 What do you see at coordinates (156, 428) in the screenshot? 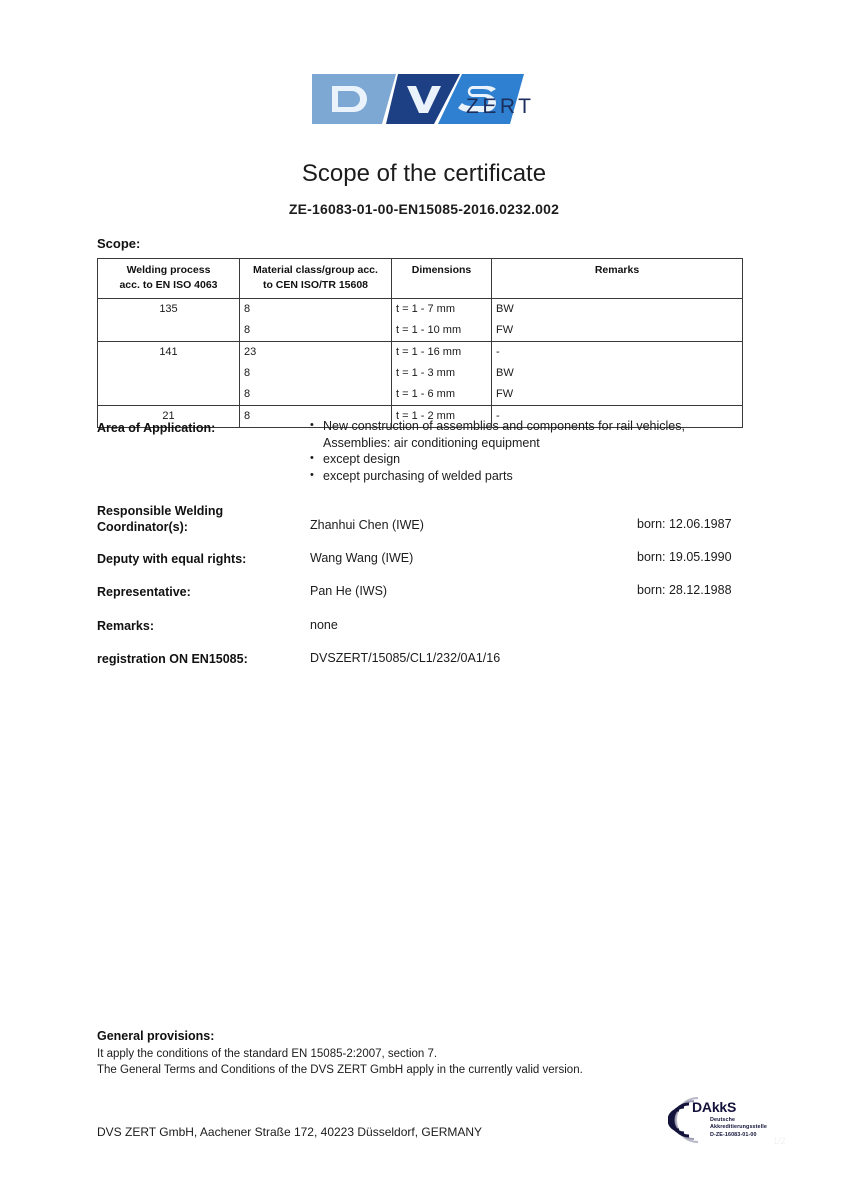
I see `area-of-application-label: Area of Application:` at bounding box center [156, 428].